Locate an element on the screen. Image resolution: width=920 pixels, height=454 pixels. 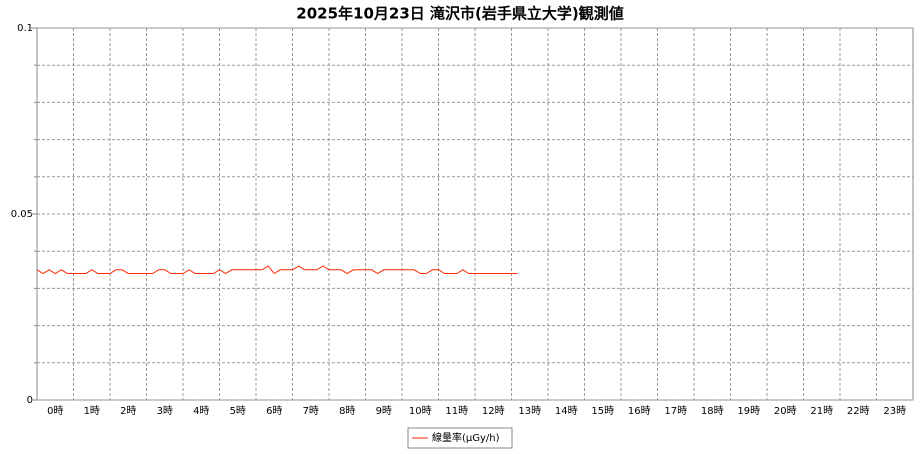
x-tick-label: 22時 is located at coordinates (858, 411).